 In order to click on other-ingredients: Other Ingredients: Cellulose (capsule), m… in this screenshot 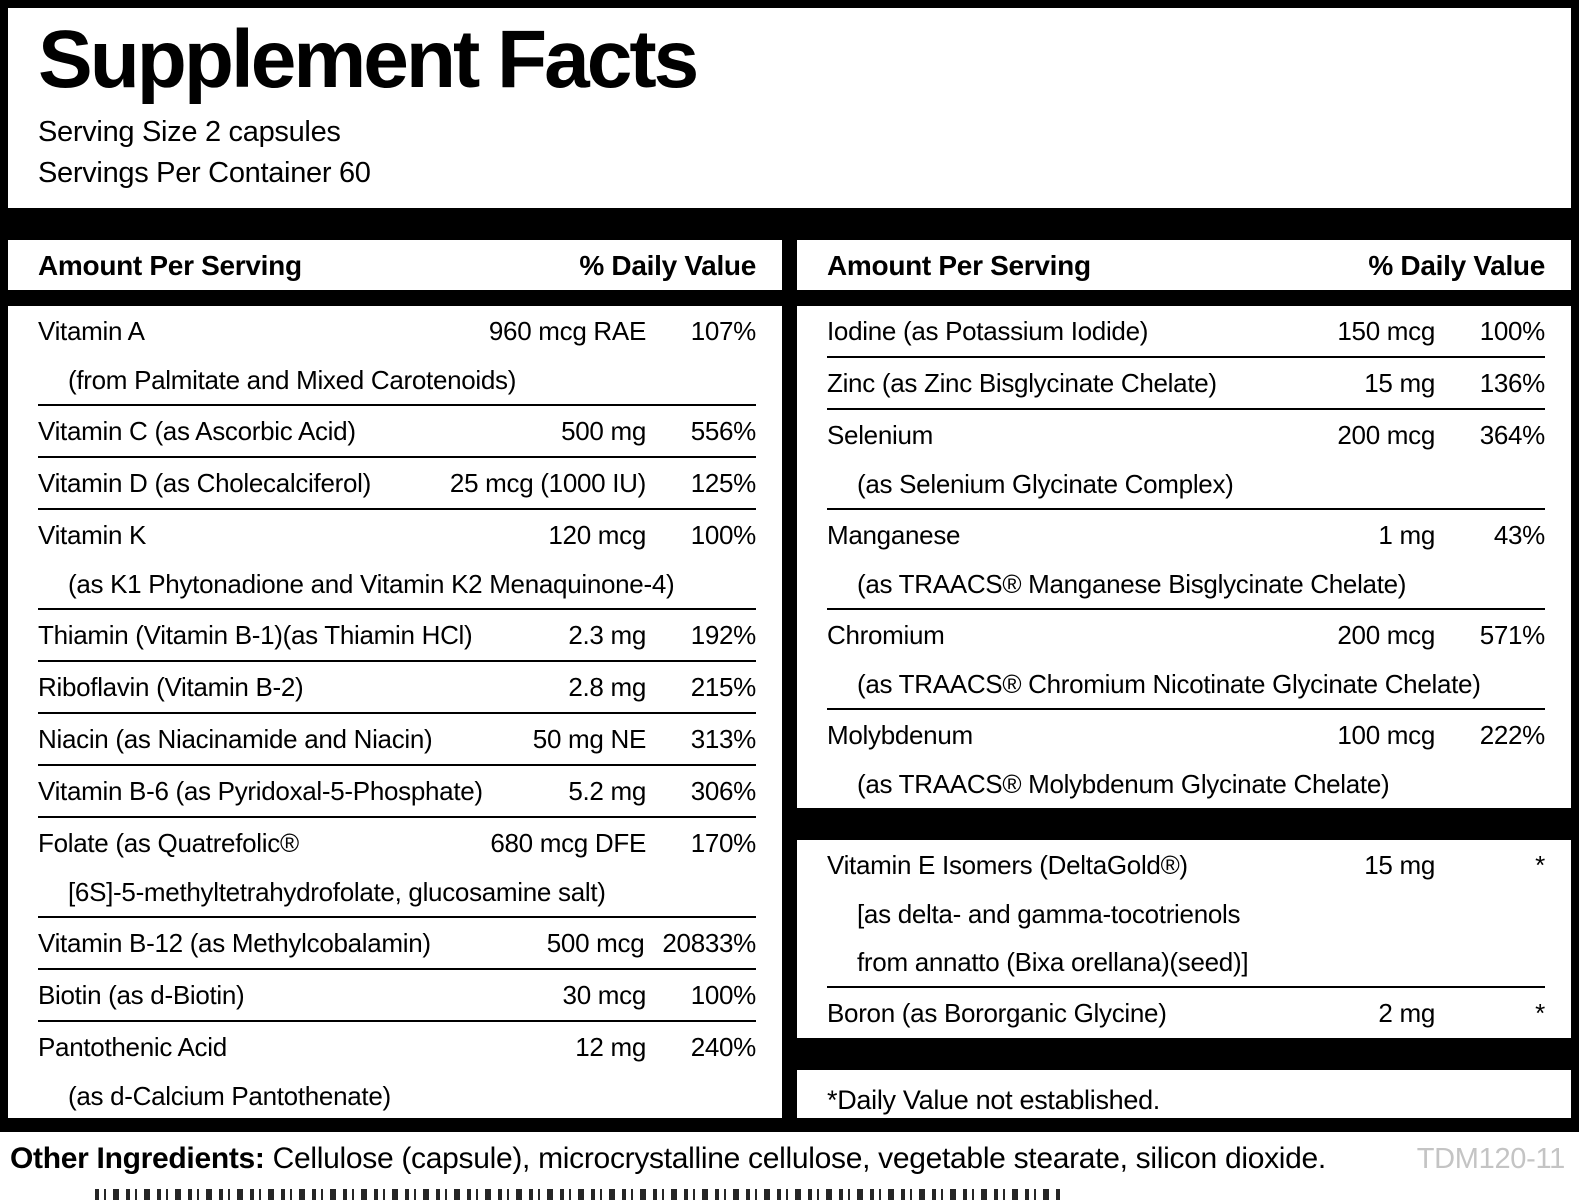, I will do `click(668, 1159)`.